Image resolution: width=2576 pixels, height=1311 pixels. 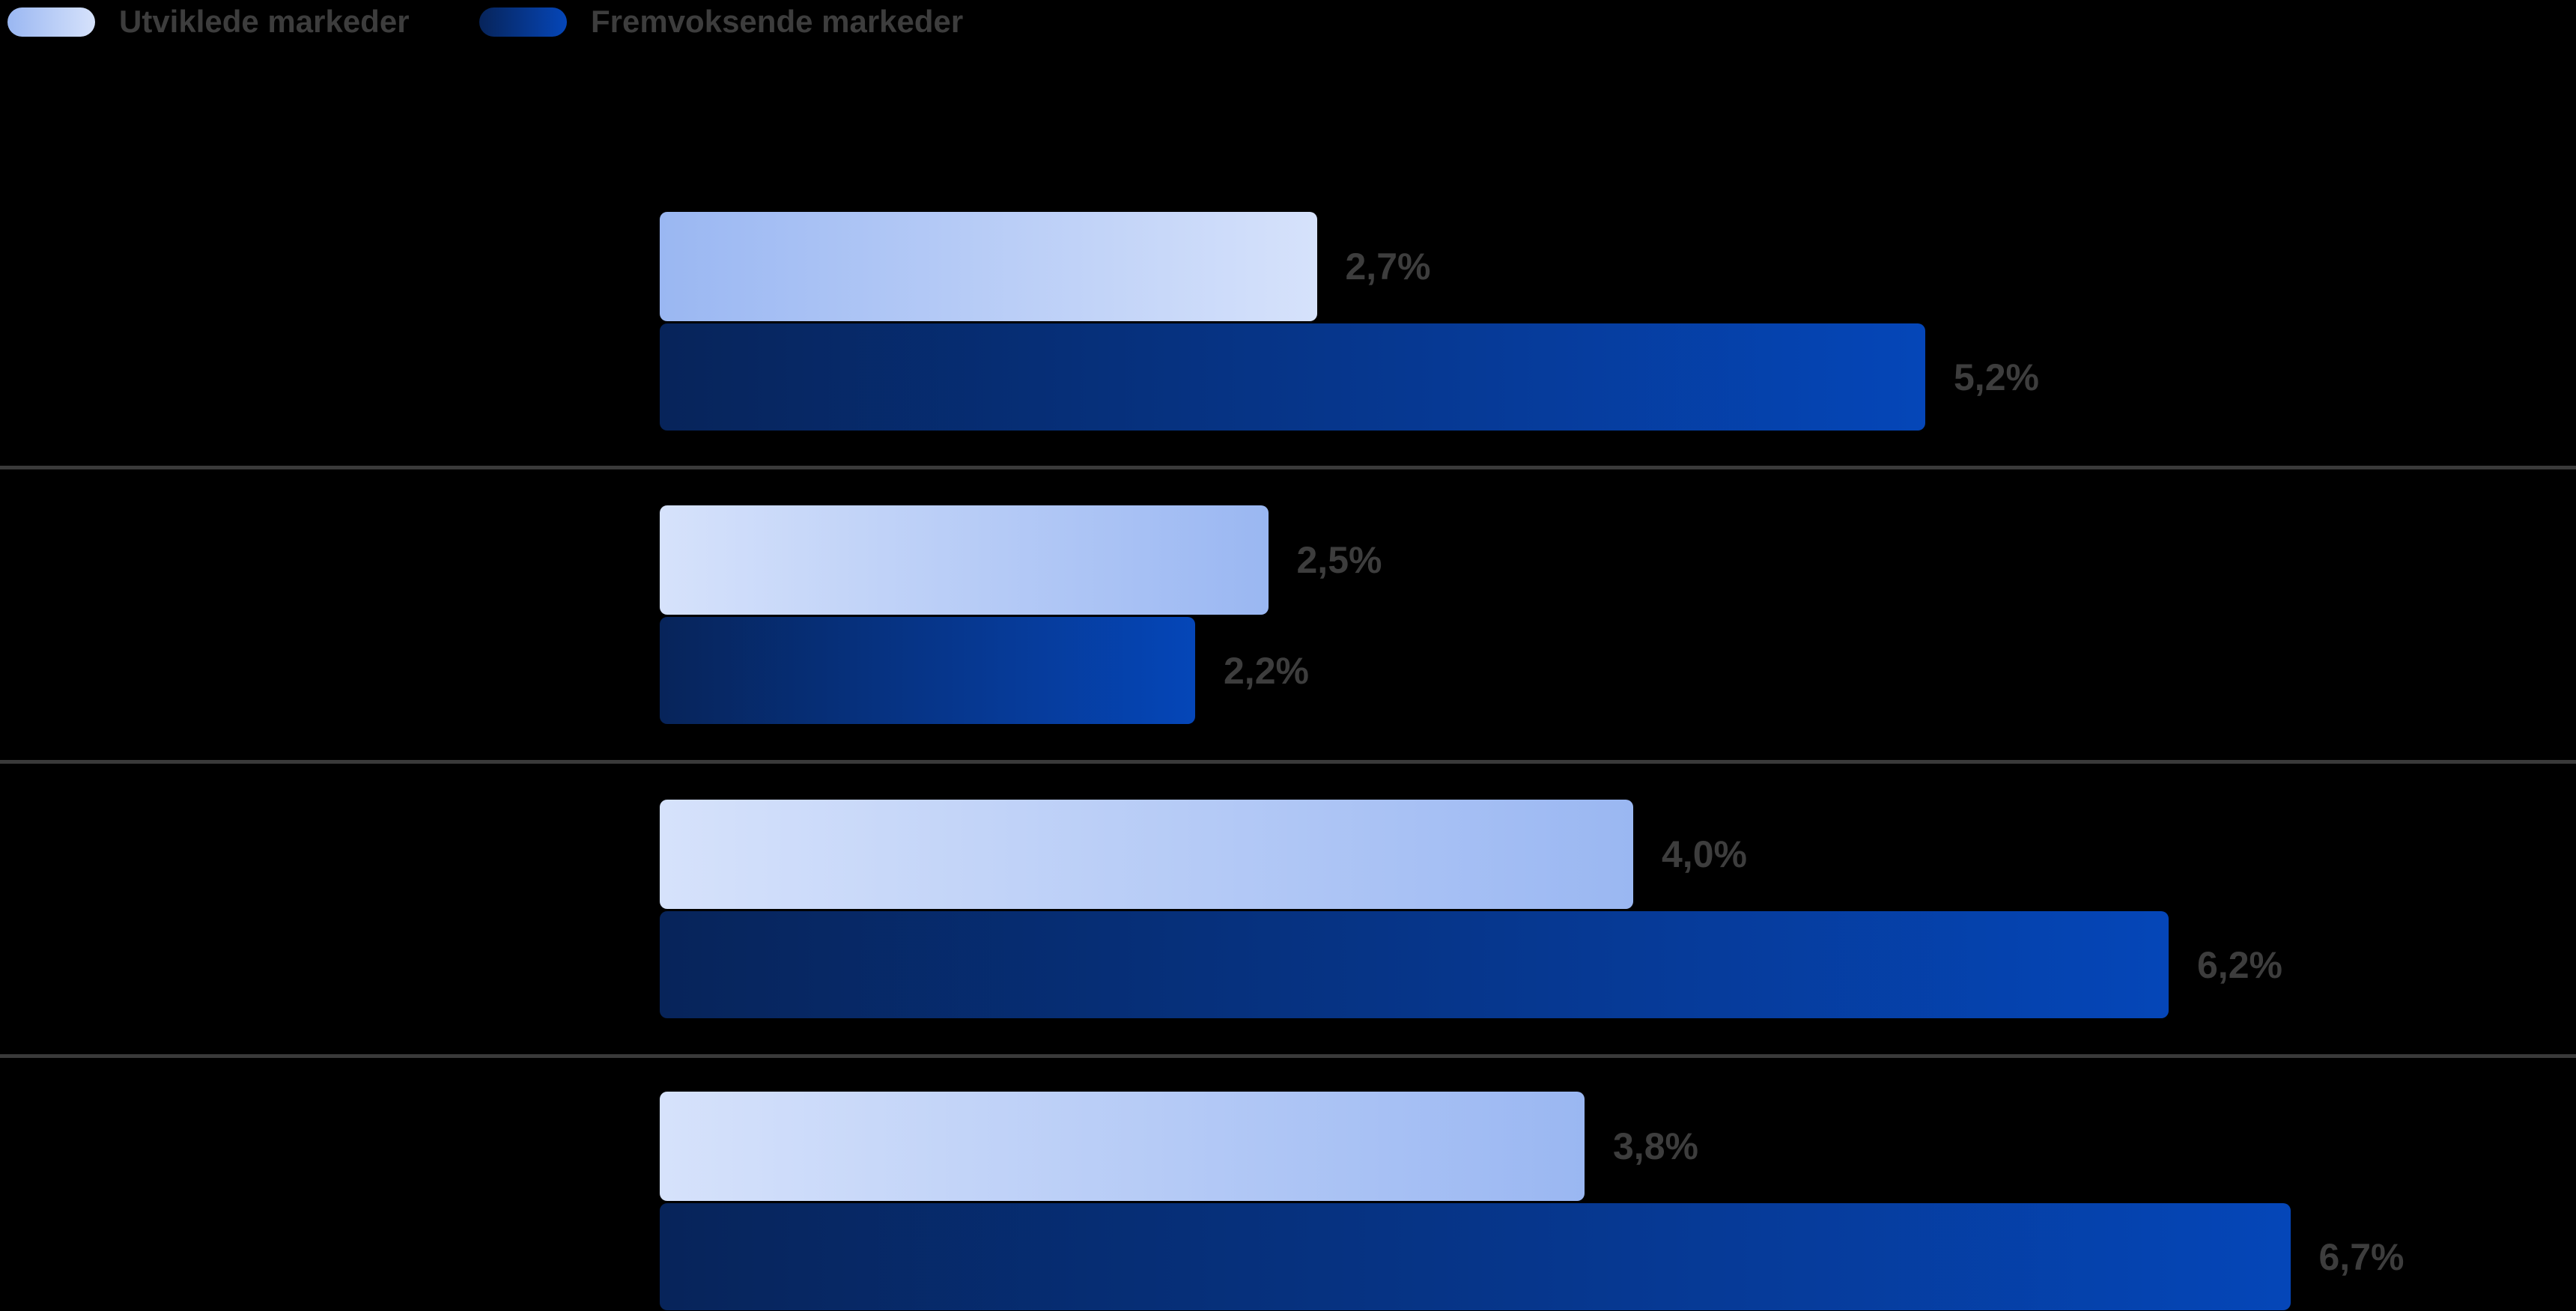 I want to click on bar-utviklede-markeder: 3,8%, so click(x=1179, y=1146).